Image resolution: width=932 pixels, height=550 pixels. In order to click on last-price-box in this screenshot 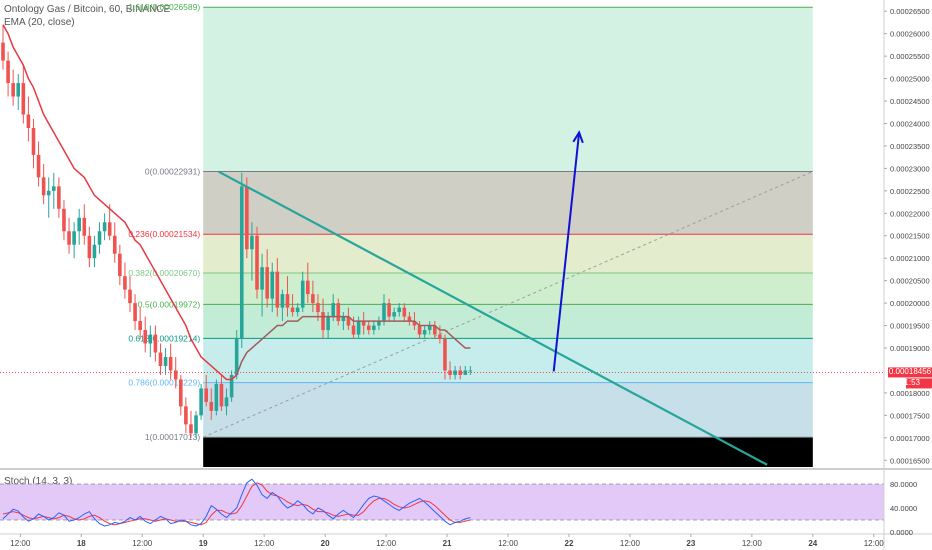, I will do `click(910, 372)`.